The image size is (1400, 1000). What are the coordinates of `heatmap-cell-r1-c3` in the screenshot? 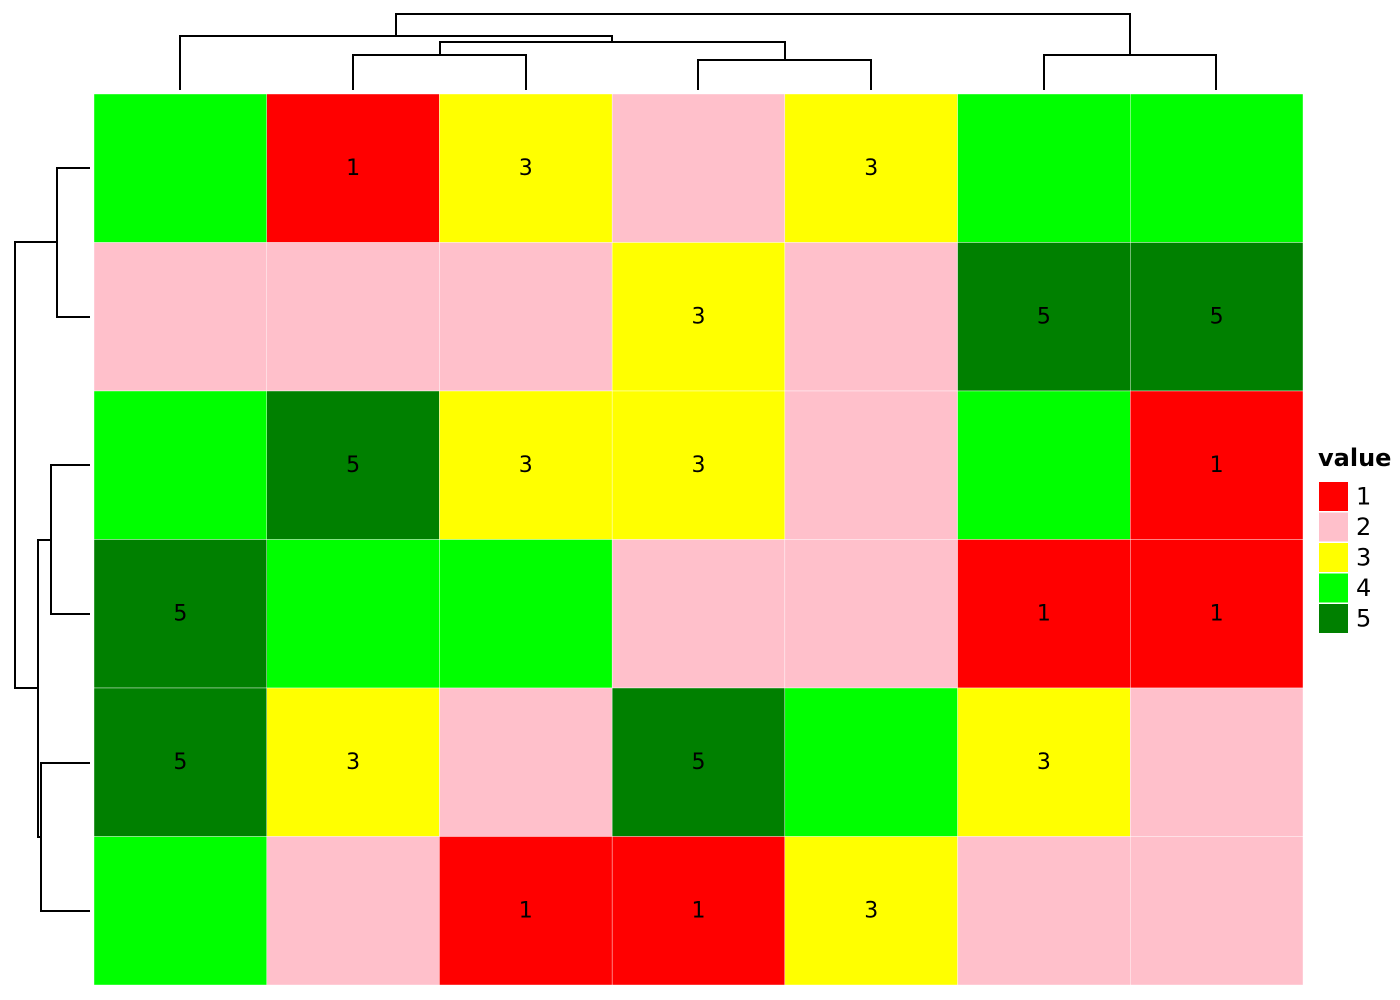 It's located at (526, 168).